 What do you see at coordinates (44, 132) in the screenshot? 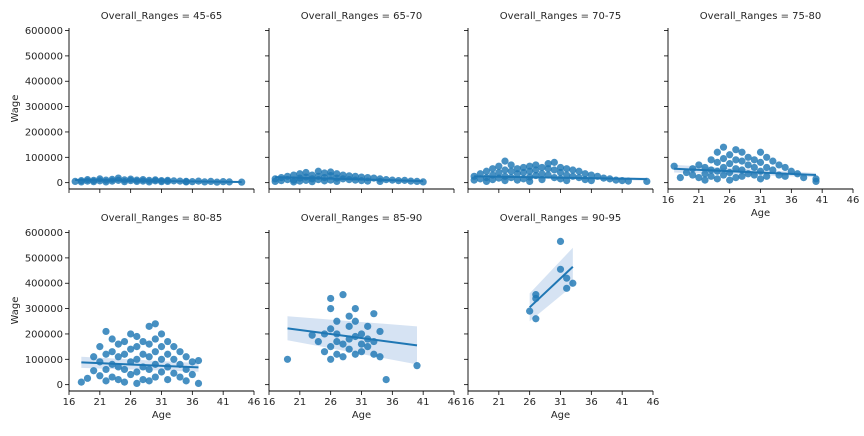
I see `y-tick-label: 200000` at bounding box center [44, 132].